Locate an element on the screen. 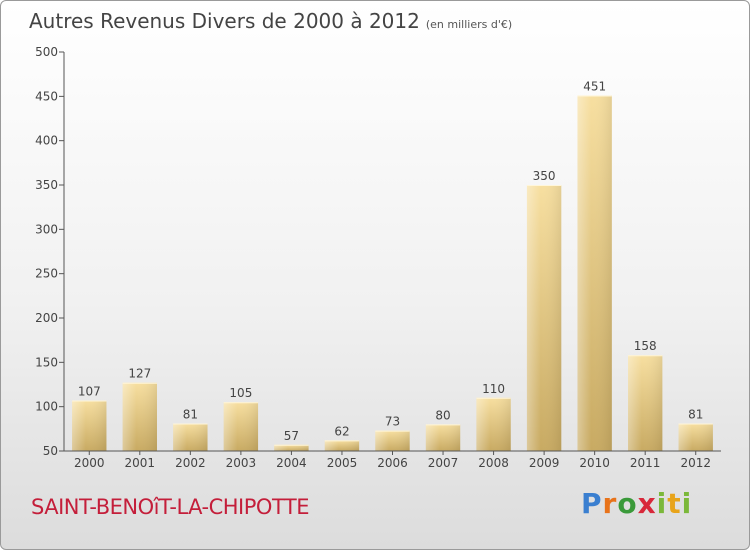 This screenshot has width=750, height=550. data-label-2007: 80 is located at coordinates (442, 415).